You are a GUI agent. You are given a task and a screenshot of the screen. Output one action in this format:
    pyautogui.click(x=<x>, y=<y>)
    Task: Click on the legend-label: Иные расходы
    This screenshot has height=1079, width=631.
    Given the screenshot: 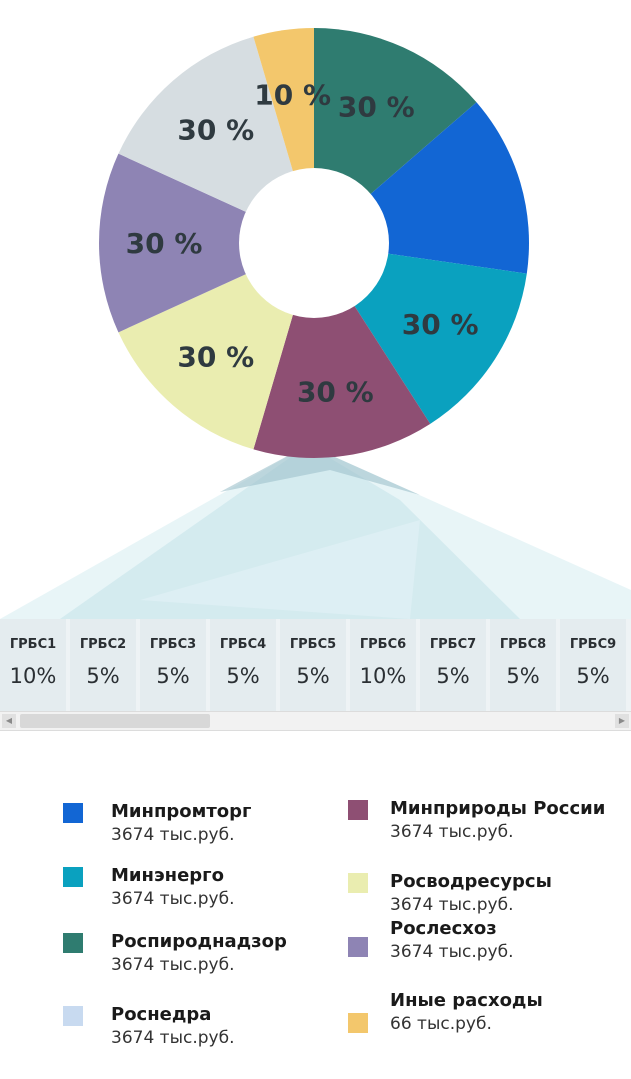 What is the action you would take?
    pyautogui.click(x=466, y=1000)
    